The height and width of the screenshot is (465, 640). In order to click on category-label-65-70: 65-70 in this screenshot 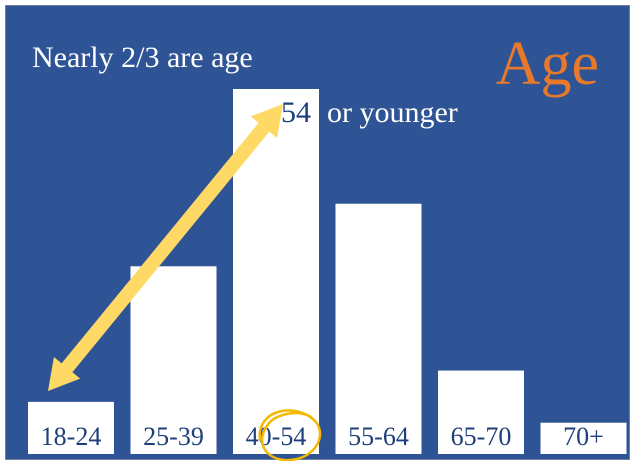, I will do `click(481, 436)`.